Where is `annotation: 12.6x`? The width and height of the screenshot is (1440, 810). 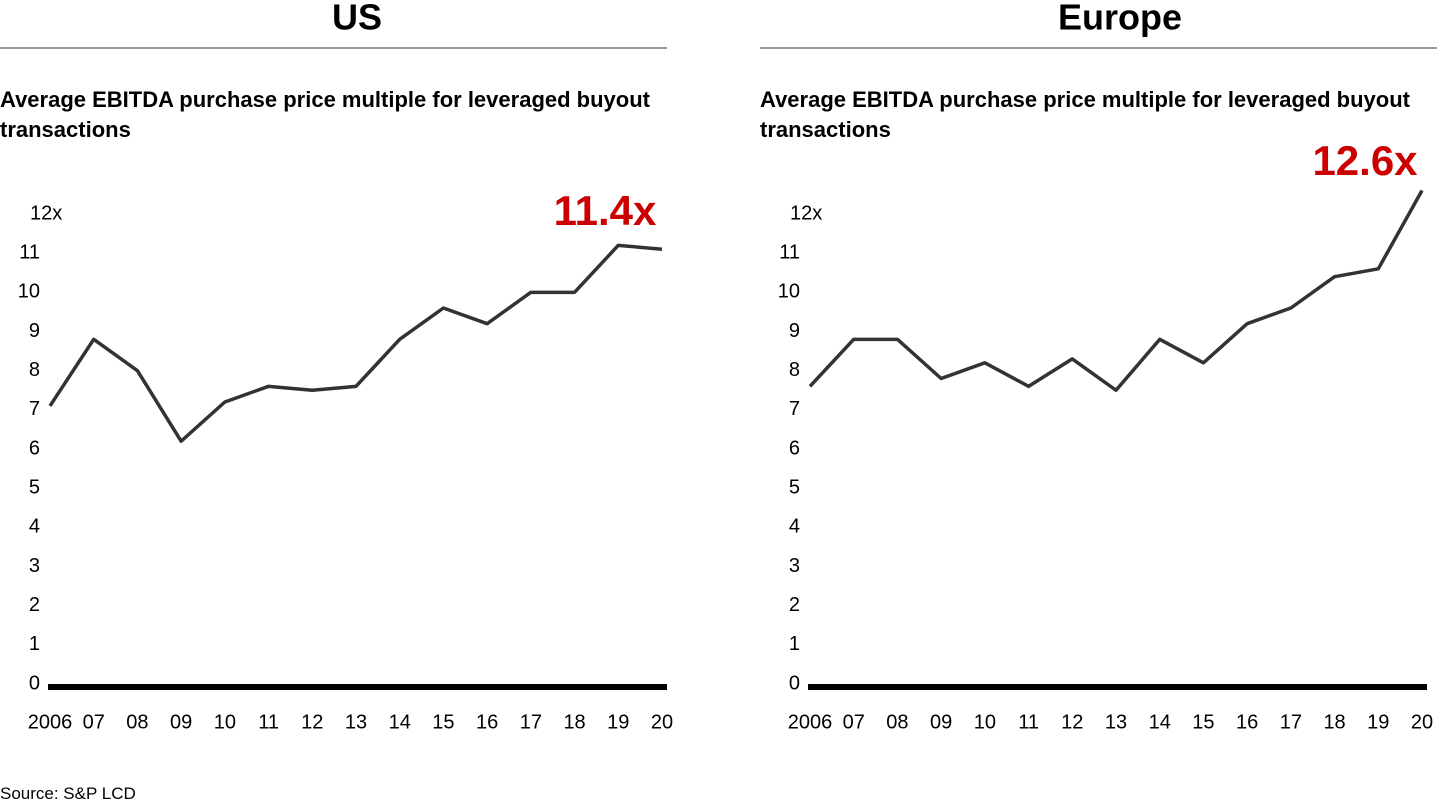 annotation: 12.6x is located at coordinates (1365, 160).